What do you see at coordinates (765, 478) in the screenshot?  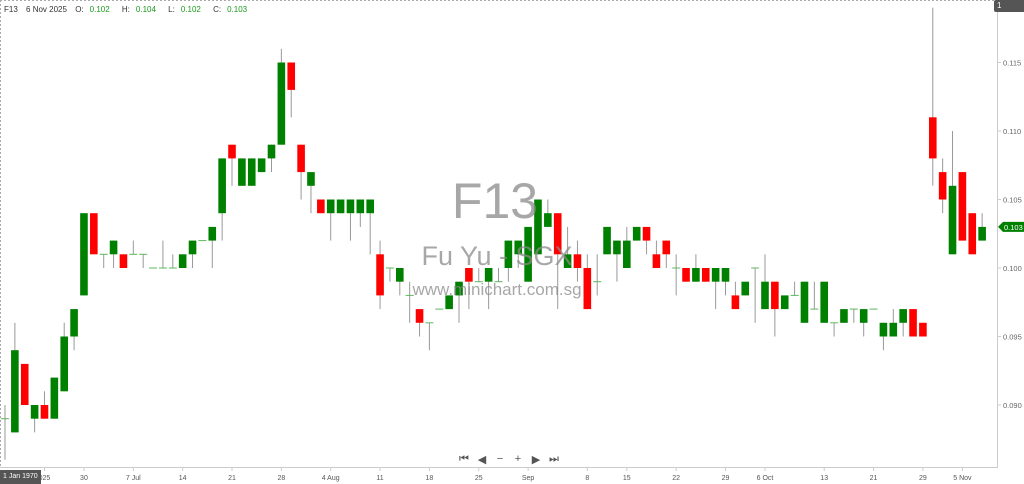 I see `x-tick-label: 6 Oct` at bounding box center [765, 478].